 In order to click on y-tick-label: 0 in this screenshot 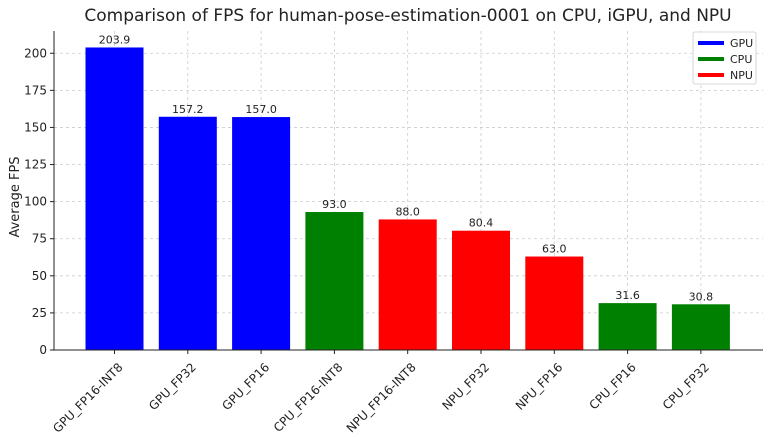, I will do `click(43, 350)`.